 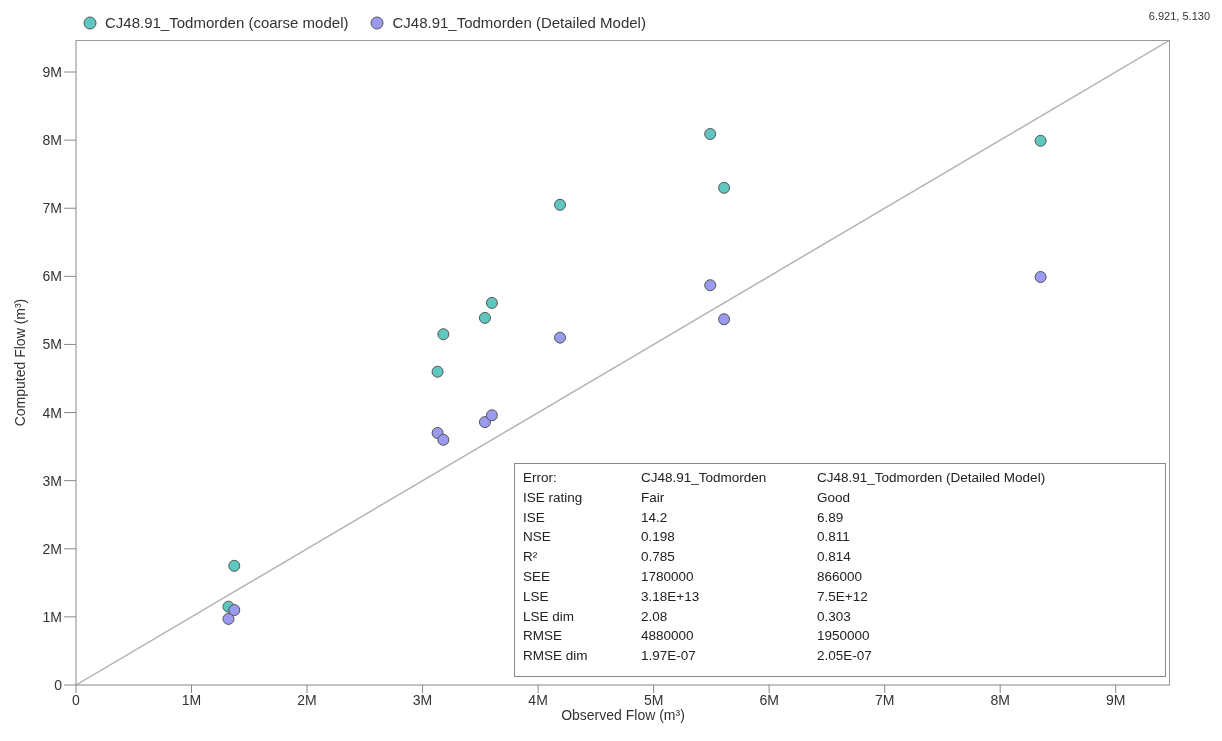 I want to click on y-tick-label: 5M, so click(x=52, y=344).